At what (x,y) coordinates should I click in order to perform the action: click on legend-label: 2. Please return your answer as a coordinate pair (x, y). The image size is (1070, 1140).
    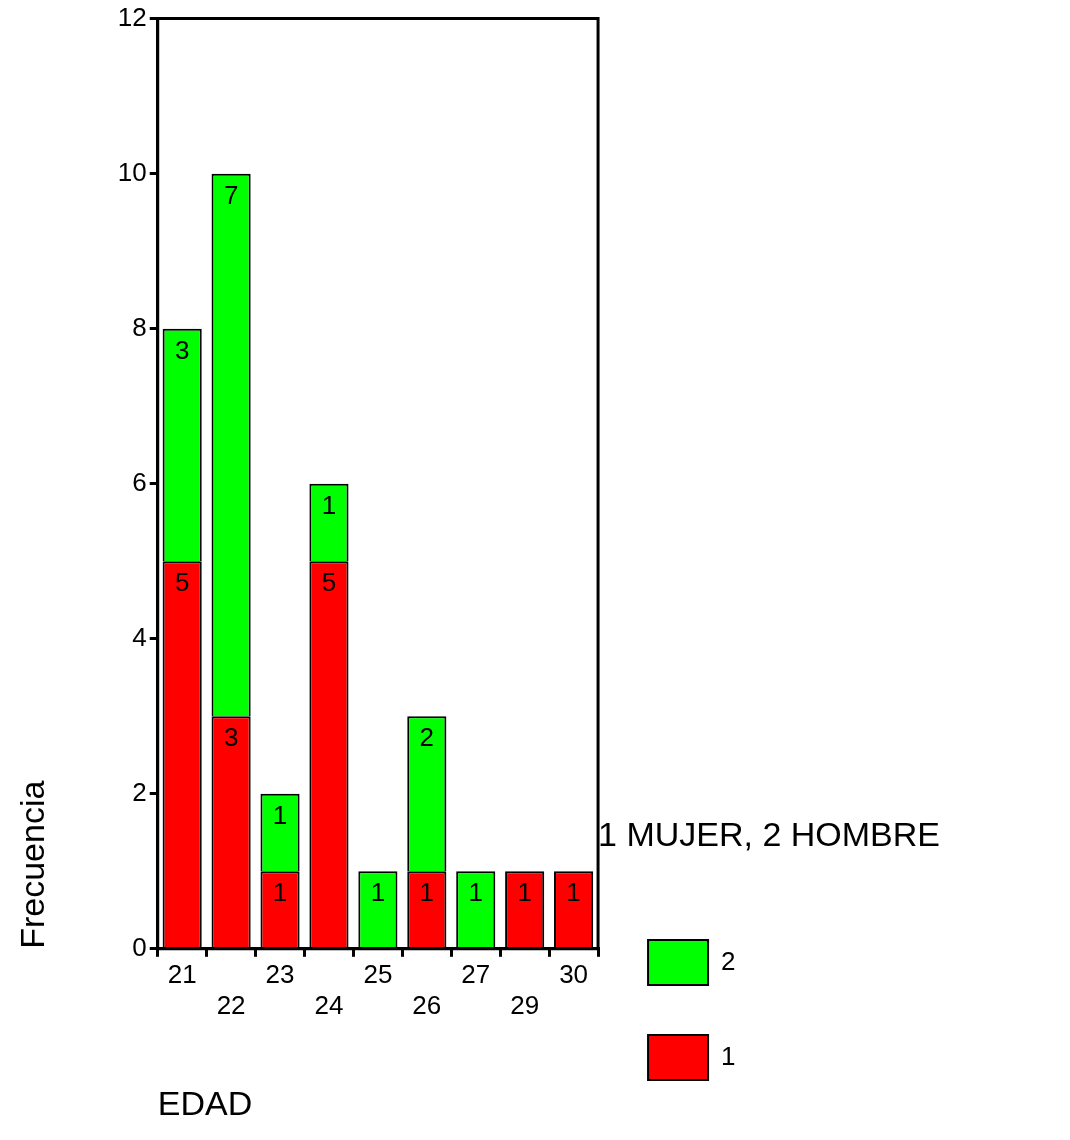
    Looking at the image, I should click on (728, 960).